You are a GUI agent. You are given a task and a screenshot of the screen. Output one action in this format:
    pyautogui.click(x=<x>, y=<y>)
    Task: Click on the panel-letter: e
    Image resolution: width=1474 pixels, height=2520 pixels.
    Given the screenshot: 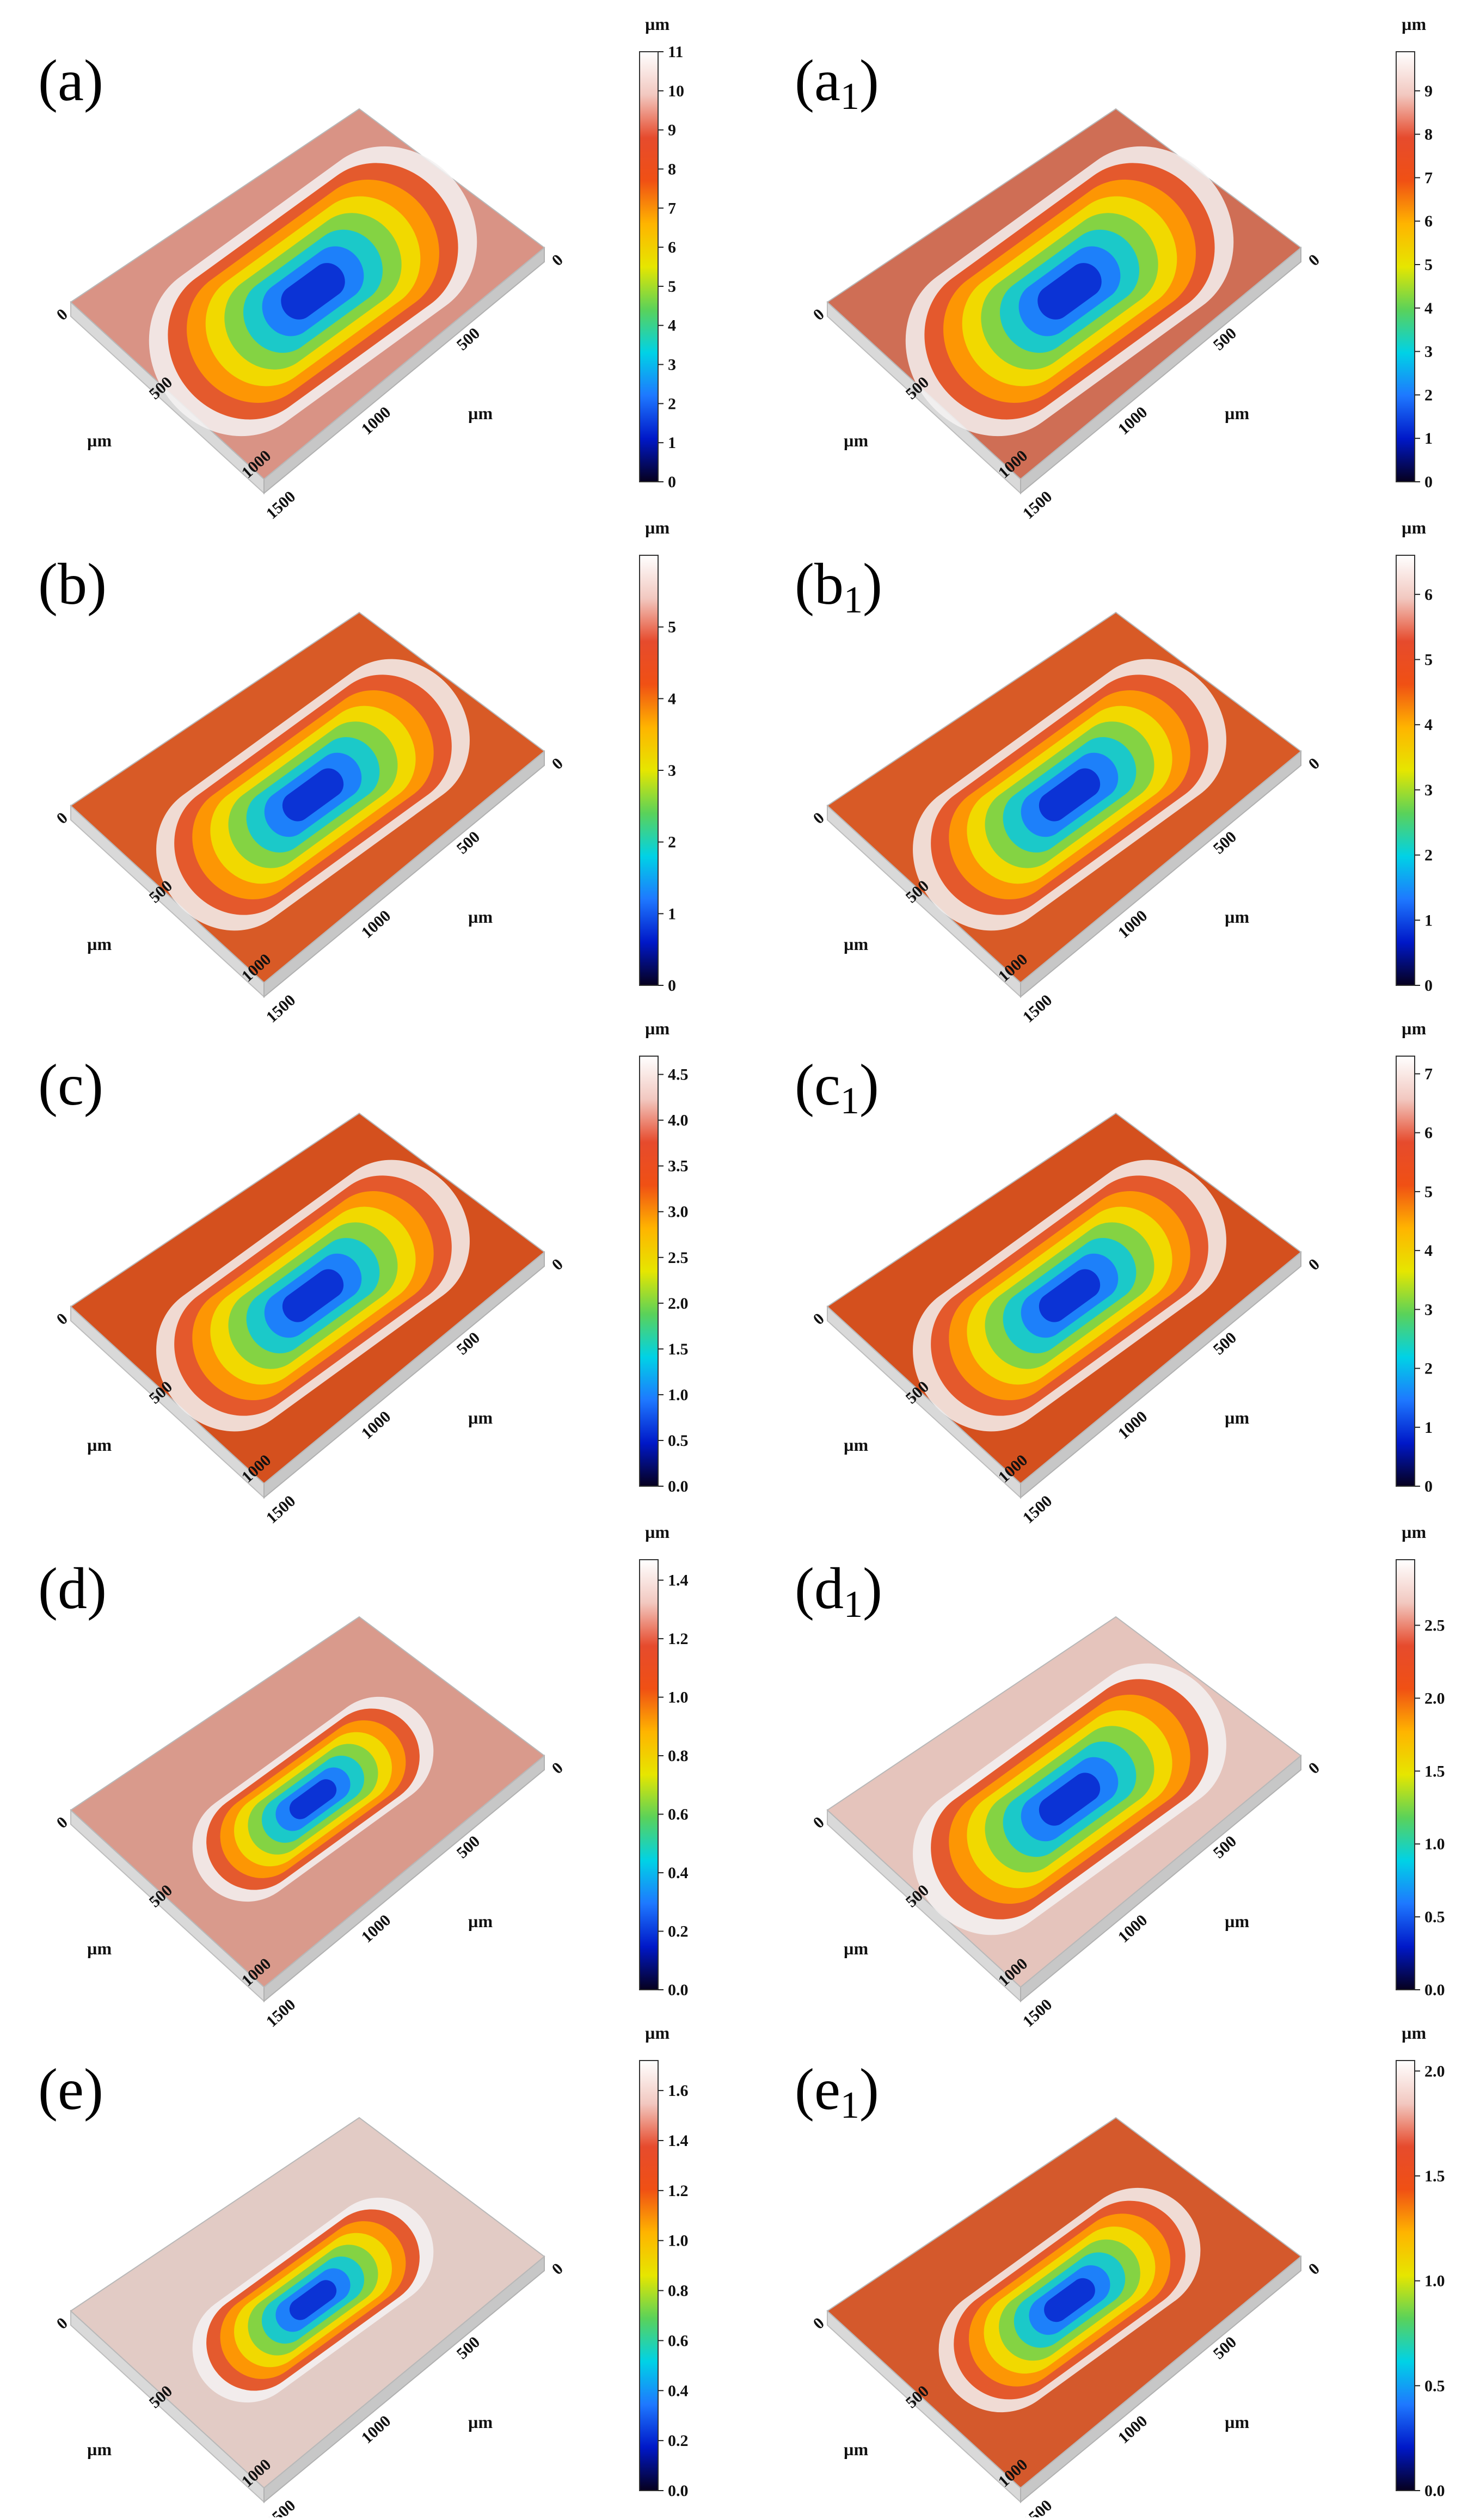 What is the action you would take?
    pyautogui.click(x=70, y=2089)
    